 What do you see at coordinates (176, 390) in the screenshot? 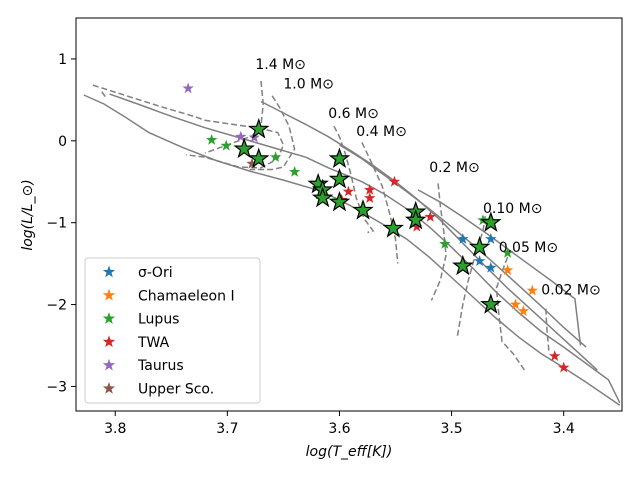
I see `legend-label-6: Upper Sco.` at bounding box center [176, 390].